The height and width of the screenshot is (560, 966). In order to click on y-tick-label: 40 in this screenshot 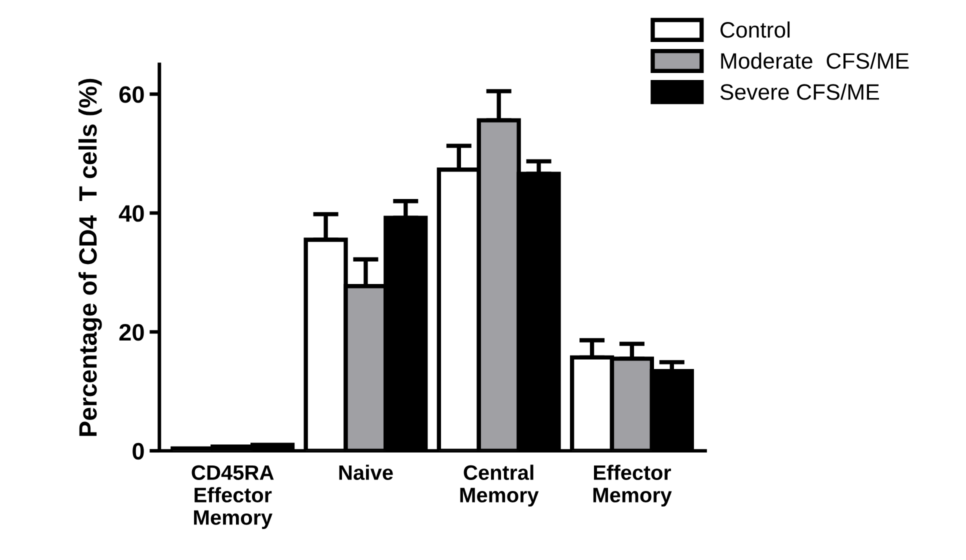, I will do `click(131, 213)`.